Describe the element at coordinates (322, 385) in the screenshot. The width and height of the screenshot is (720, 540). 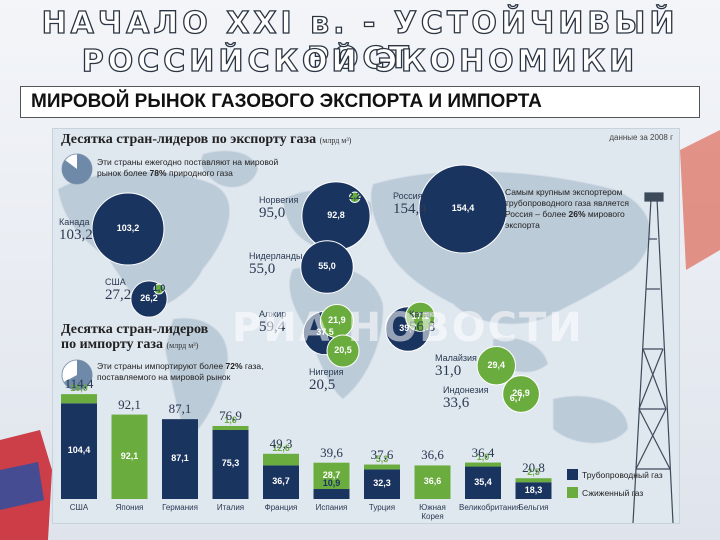
I see `export-6-total: 20,5` at that location.